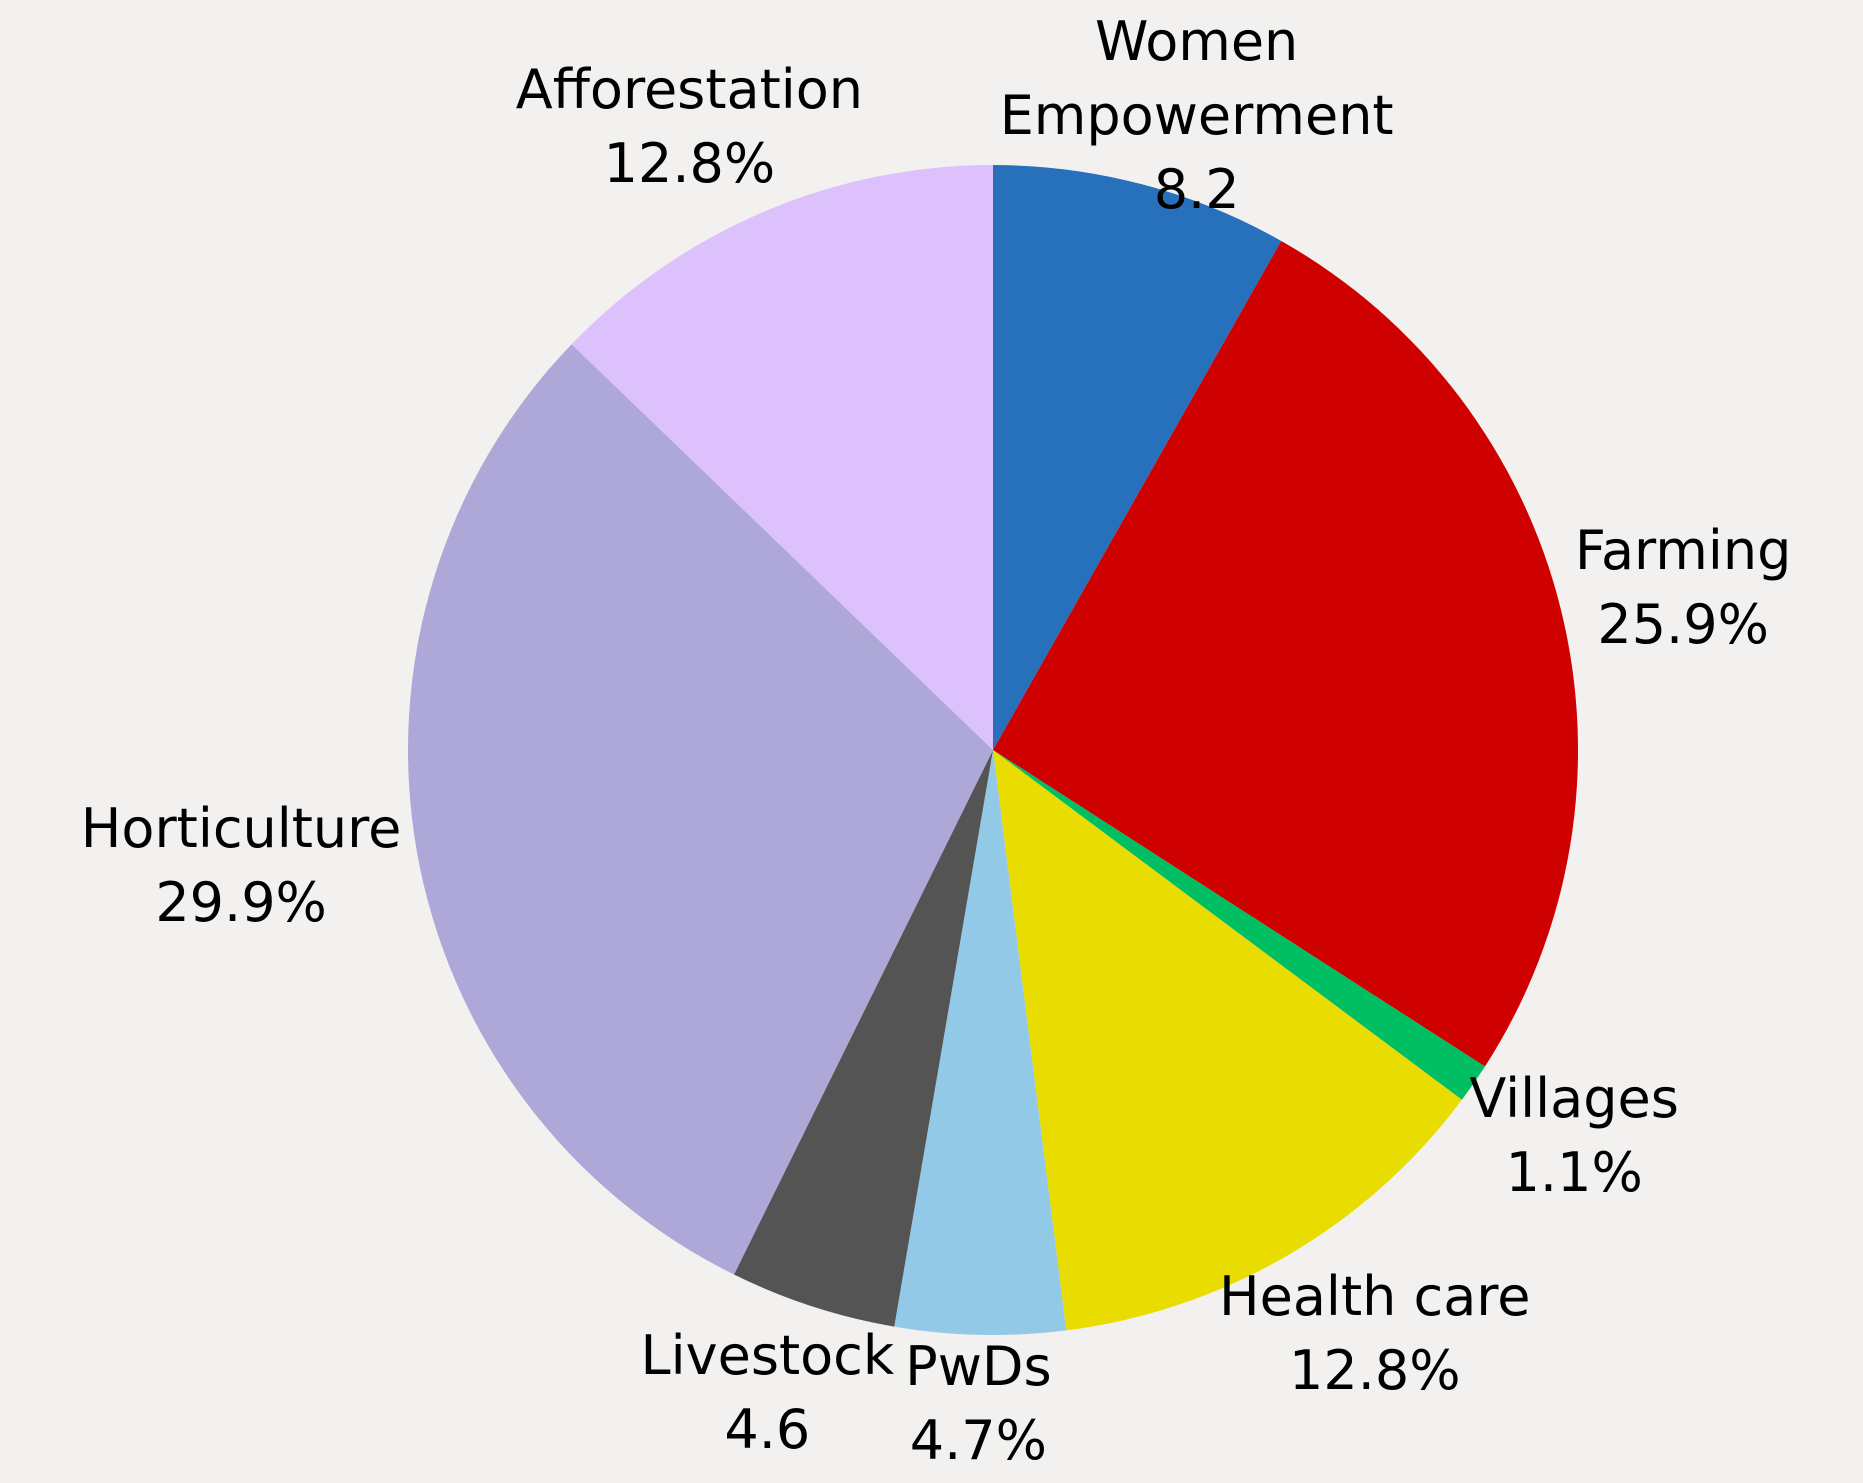  Describe the element at coordinates (241, 829) in the screenshot. I see `category-label: Horticulture` at that location.